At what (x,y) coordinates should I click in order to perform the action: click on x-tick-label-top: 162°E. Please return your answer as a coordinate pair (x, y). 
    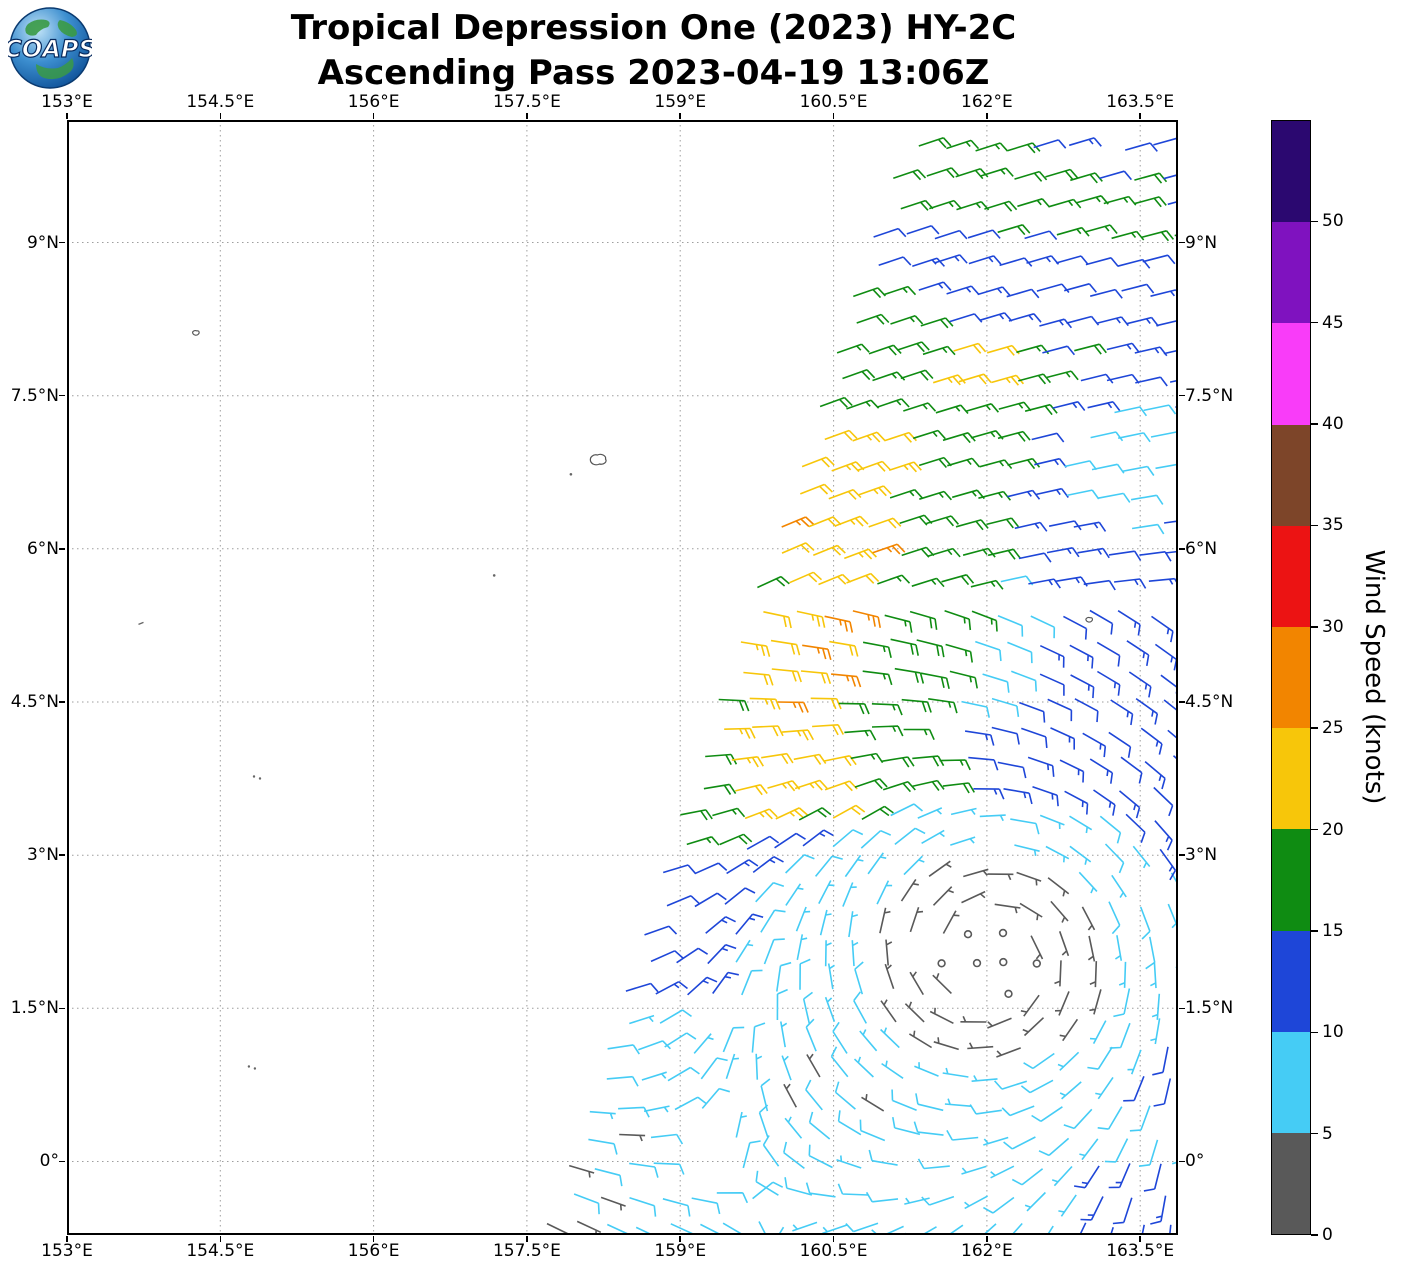
    Looking at the image, I should click on (987, 102).